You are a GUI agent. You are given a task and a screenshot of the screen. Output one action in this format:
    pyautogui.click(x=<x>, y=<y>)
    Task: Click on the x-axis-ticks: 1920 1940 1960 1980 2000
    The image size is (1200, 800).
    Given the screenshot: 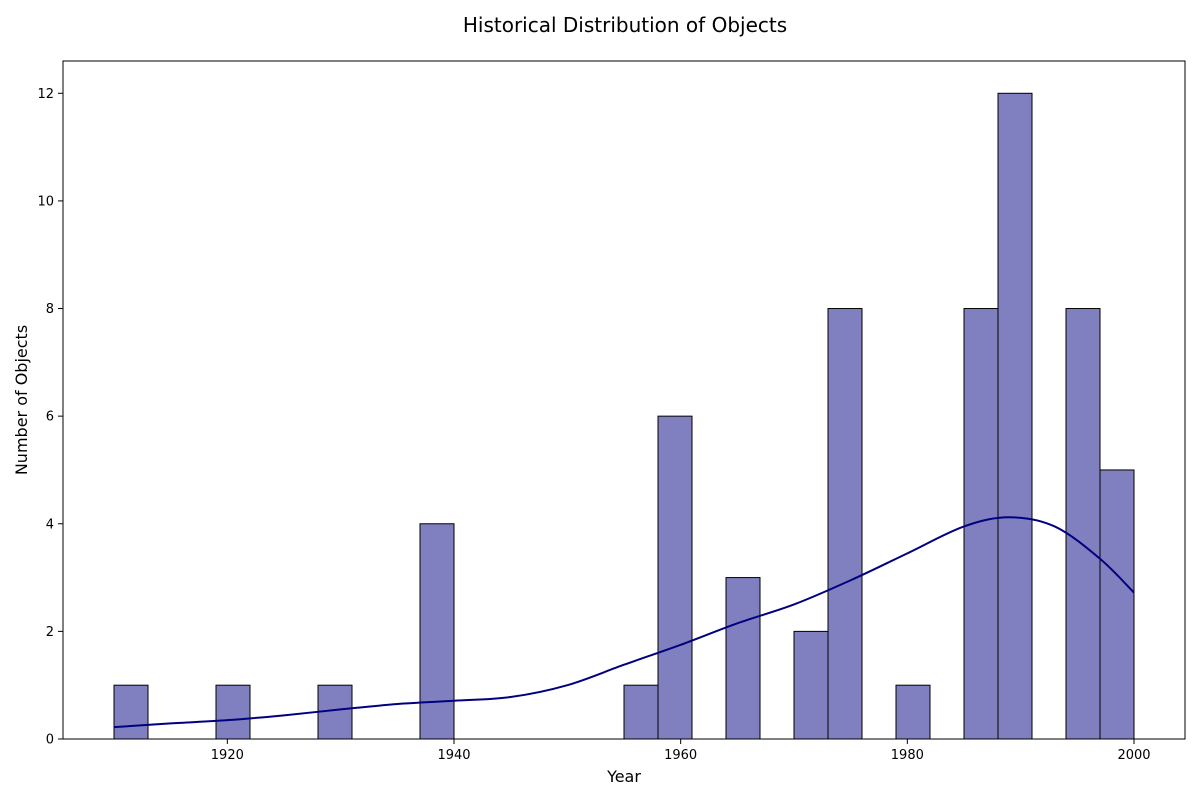 What is the action you would take?
    pyautogui.click(x=681, y=751)
    